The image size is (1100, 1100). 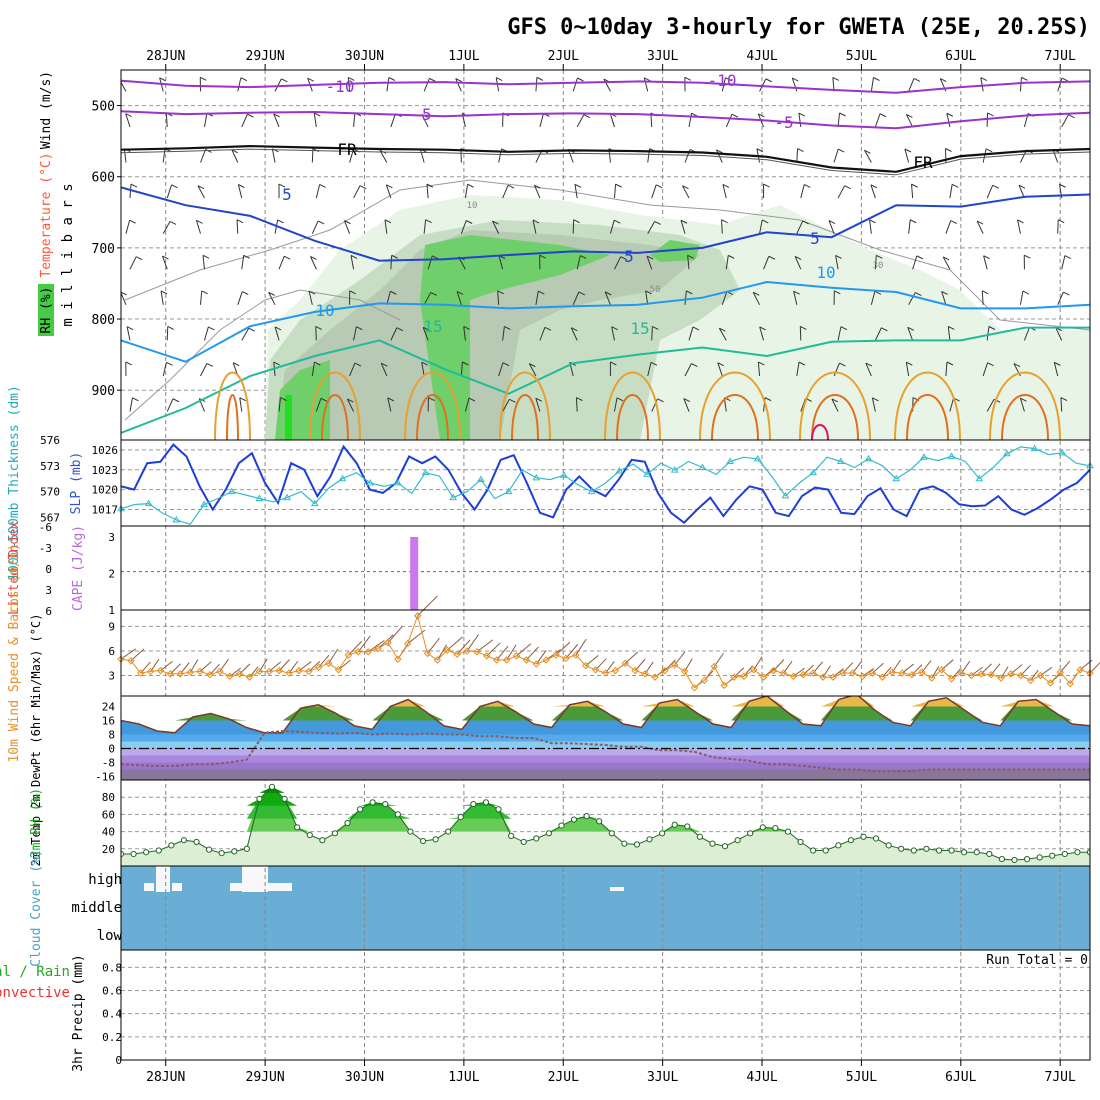 What do you see at coordinates (14, 483) in the screenshot?
I see `thickness-axis-label: 1000-500mb Thickness (dm)` at bounding box center [14, 483].